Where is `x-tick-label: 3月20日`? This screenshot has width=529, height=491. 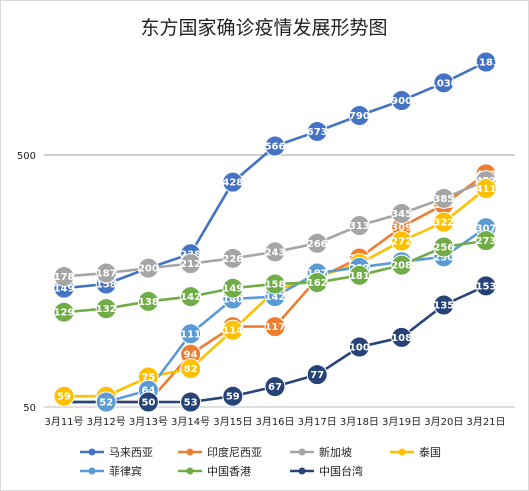
x-tick-label: 3月20日 is located at coordinates (443, 422).